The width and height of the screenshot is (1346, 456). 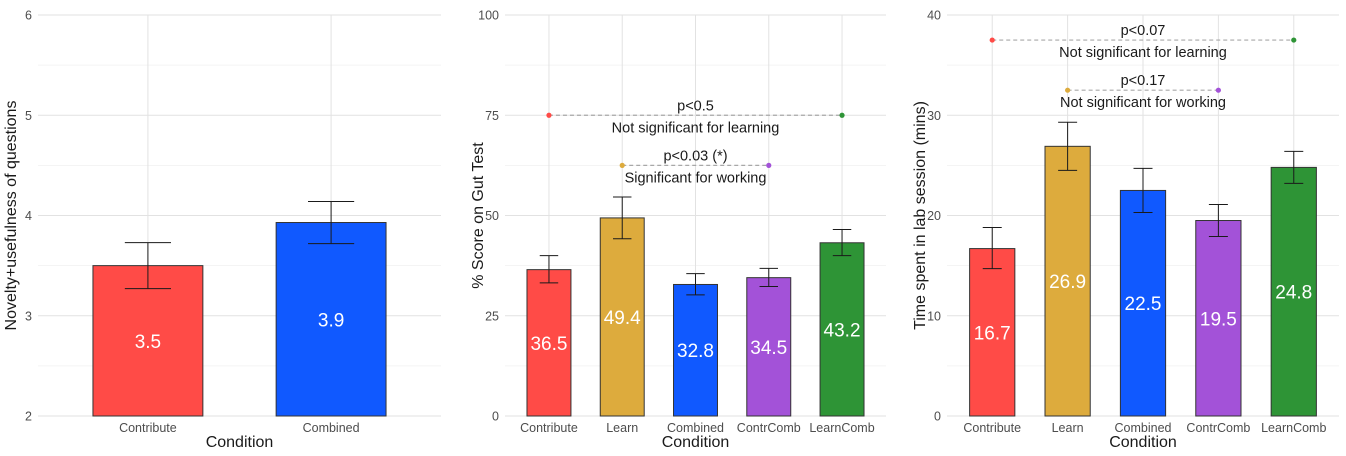 What do you see at coordinates (28, 316) in the screenshot?
I see `y-tick-label: 3` at bounding box center [28, 316].